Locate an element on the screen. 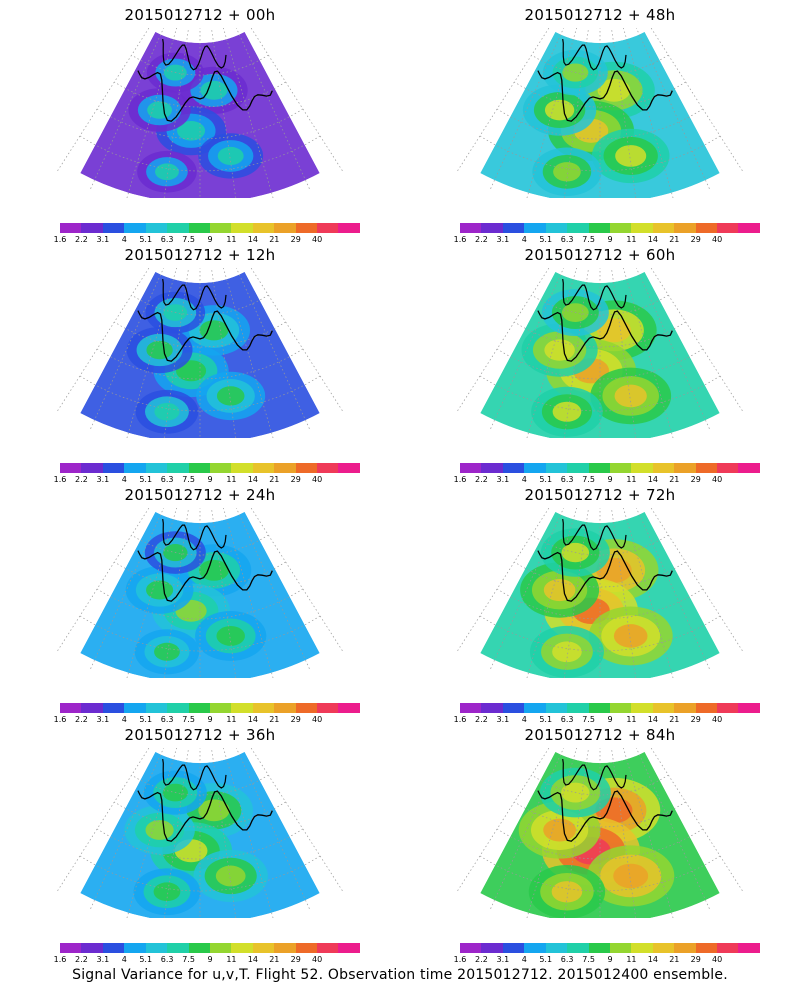 The height and width of the screenshot is (1000, 800). colorbar is located at coordinates (210, 948).